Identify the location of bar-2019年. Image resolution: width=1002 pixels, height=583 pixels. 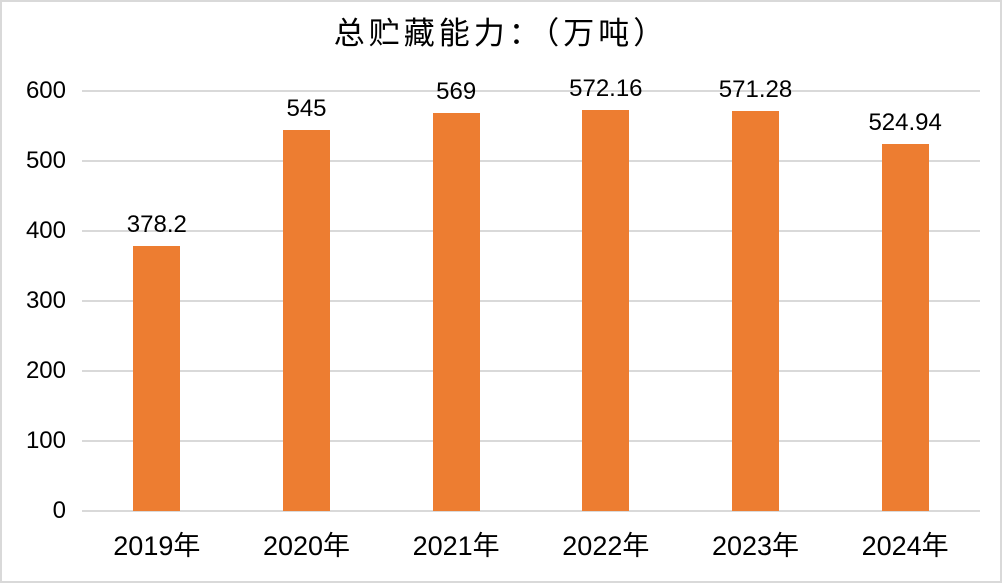
(157, 378).